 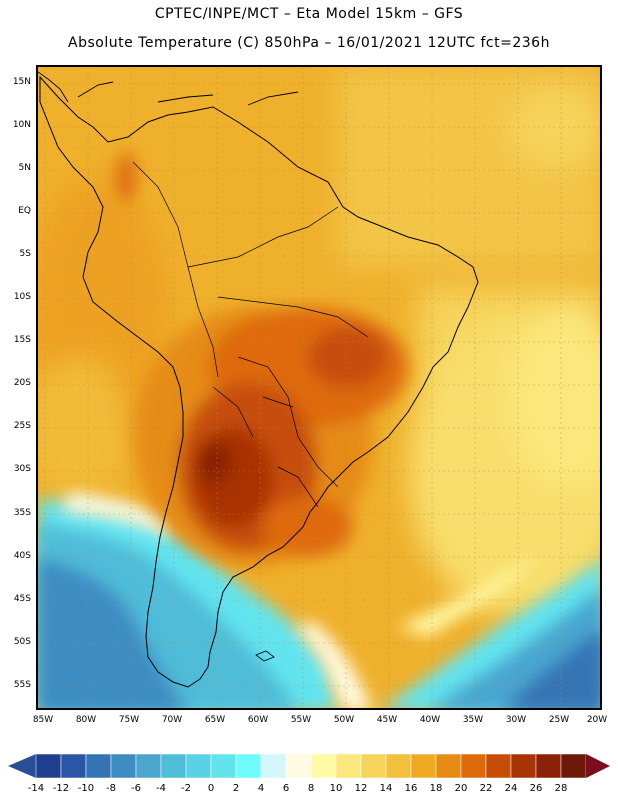 I want to click on colorbar-tick-label: -10, so click(x=86, y=788).